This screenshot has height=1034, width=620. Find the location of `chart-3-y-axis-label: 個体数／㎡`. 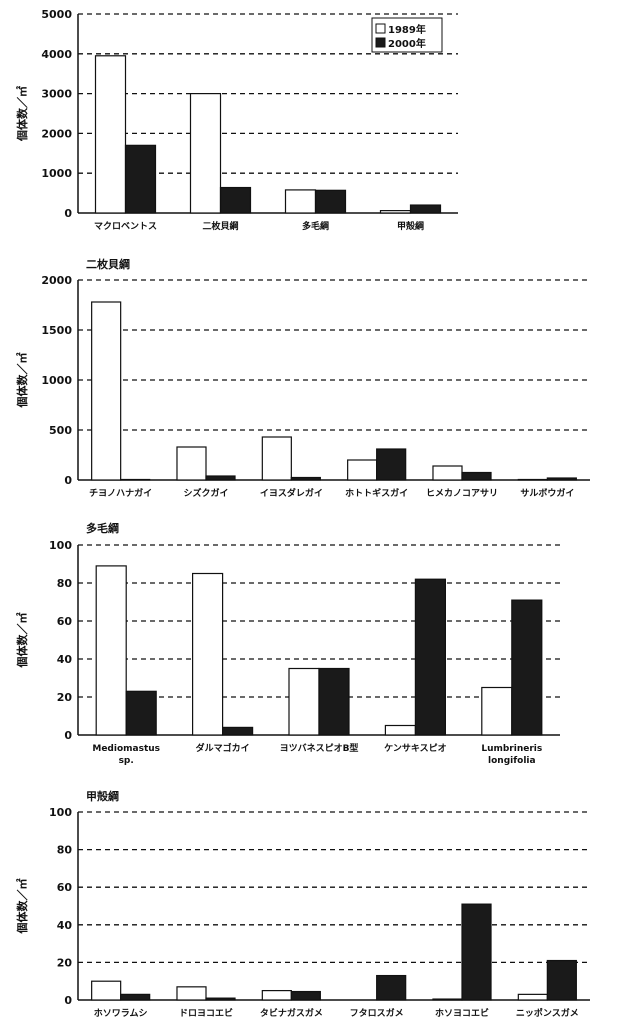

chart-3-y-axis-label: 個体数／㎡ is located at coordinates (22, 641).